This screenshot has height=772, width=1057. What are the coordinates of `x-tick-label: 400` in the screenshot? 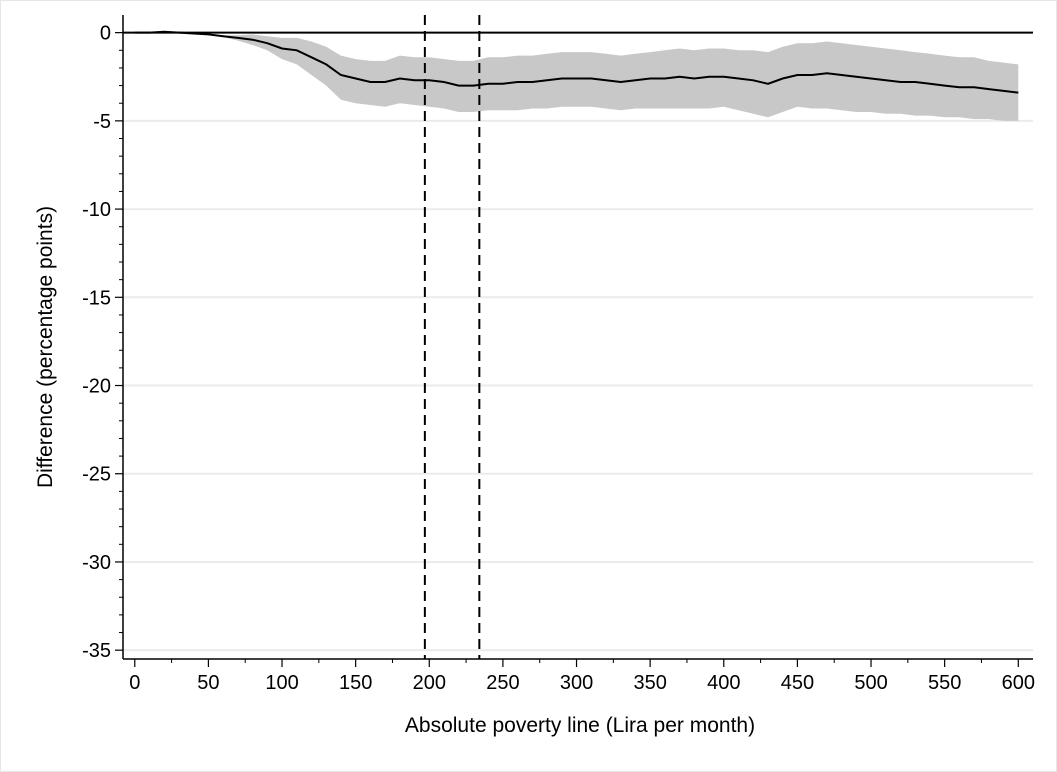 It's located at (723, 683).